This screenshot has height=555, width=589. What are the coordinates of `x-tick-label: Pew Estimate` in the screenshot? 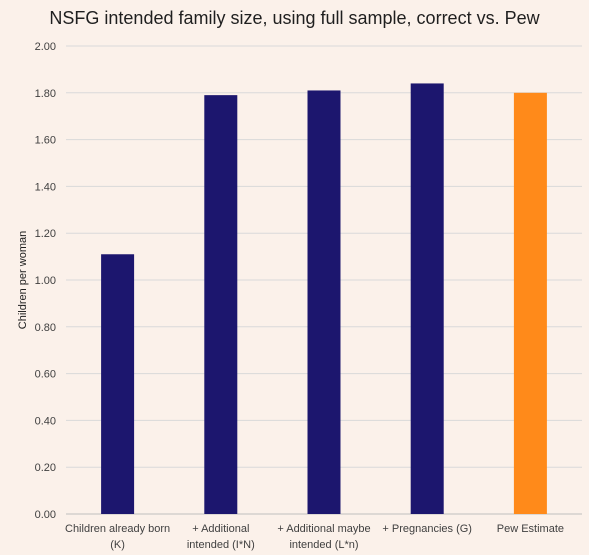 It's located at (530, 529).